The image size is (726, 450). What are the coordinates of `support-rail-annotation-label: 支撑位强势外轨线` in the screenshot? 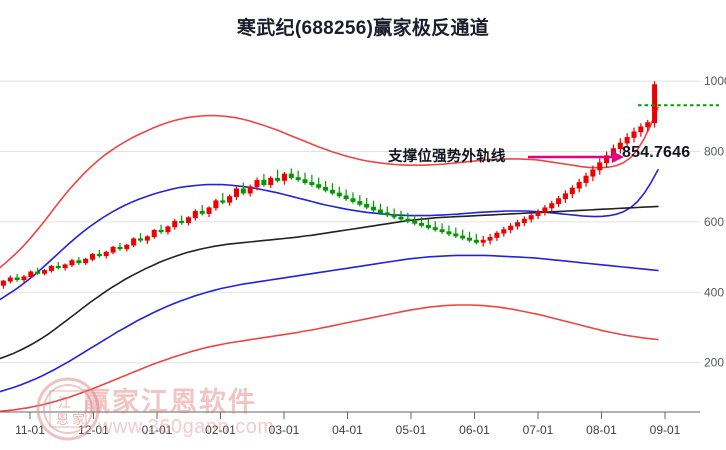 It's located at (447, 157).